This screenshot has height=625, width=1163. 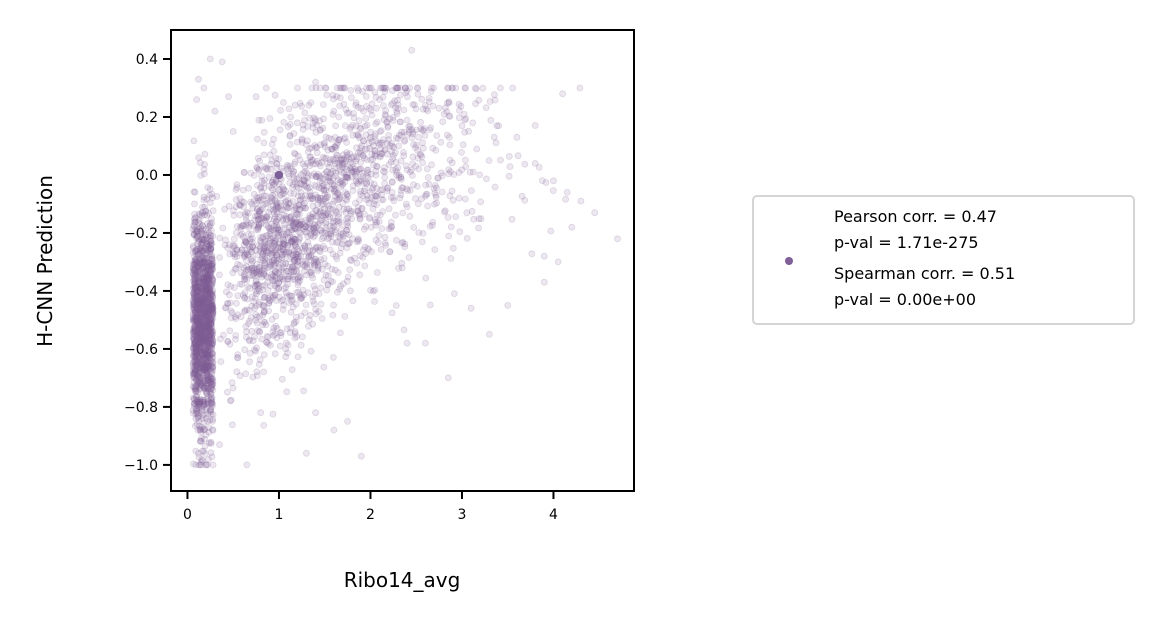 What do you see at coordinates (462, 515) in the screenshot?
I see `x-tick-label: 3` at bounding box center [462, 515].